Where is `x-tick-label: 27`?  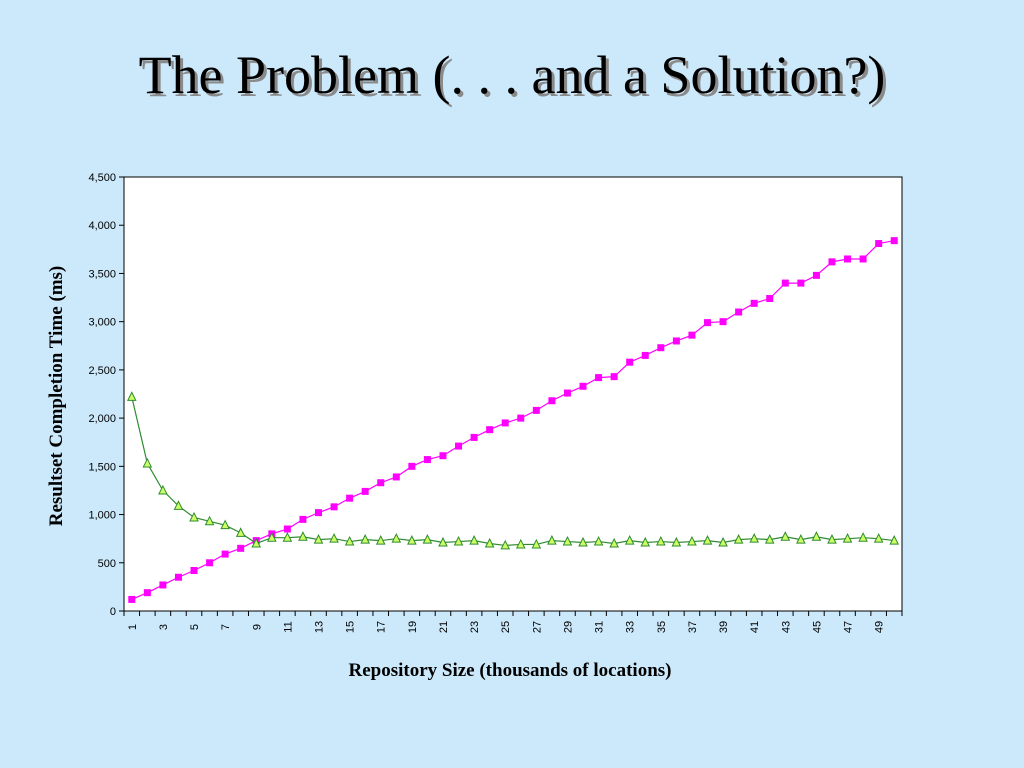
x-tick-label: 27 is located at coordinates (537, 627).